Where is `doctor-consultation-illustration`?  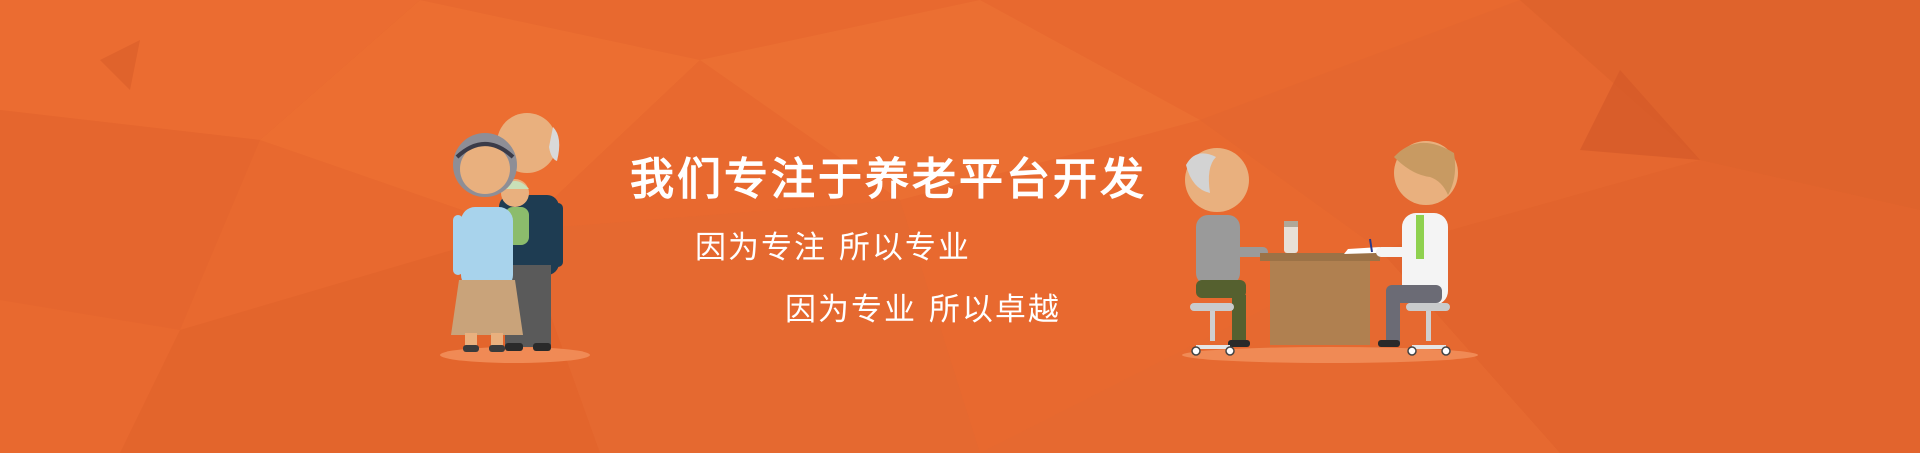 doctor-consultation-illustration is located at coordinates (1330, 252).